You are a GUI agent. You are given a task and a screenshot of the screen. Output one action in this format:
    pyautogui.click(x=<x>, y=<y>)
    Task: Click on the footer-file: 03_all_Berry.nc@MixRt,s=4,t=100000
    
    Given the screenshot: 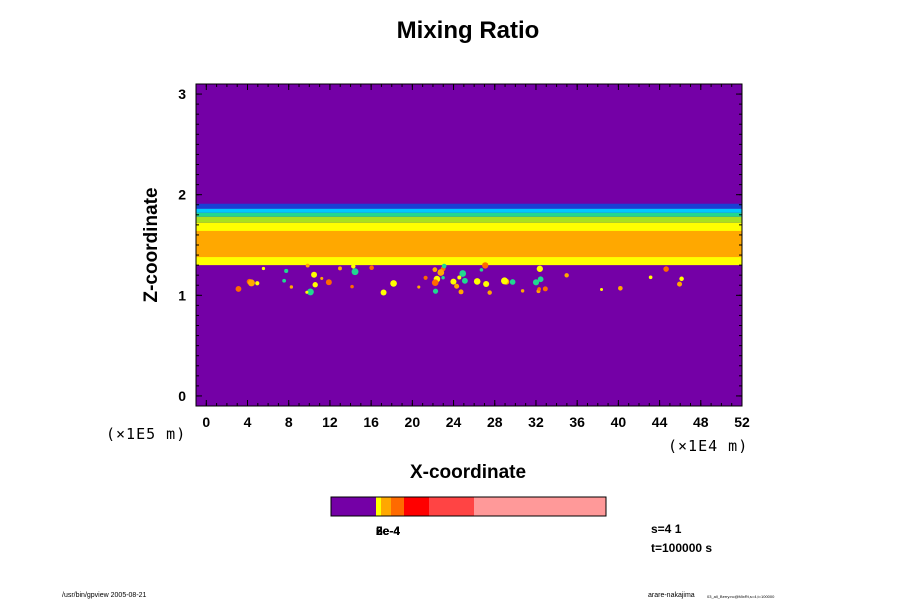 What is the action you would take?
    pyautogui.click(x=741, y=596)
    